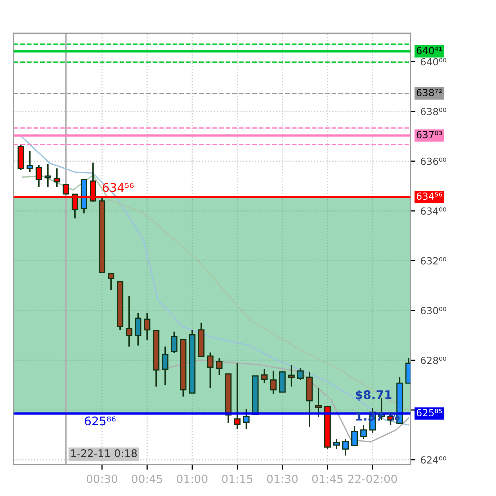 Image resolution: width=496 pixels, height=496 pixels. Describe the element at coordinates (429, 50) in the screenshot. I see `ref-line-label: 640⁴¹` at that location.